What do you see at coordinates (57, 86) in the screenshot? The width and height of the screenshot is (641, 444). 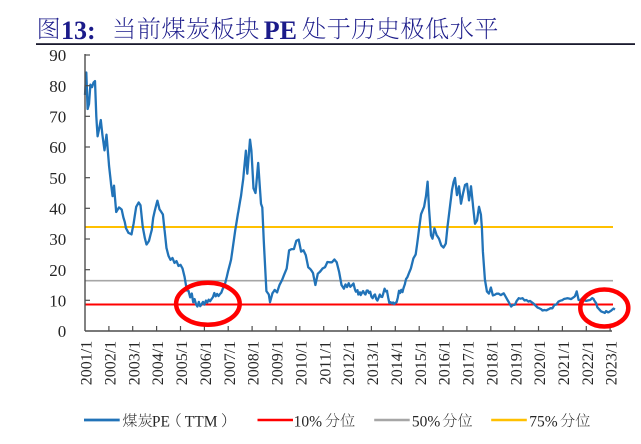 I see `svg-text: 80` at bounding box center [57, 86].